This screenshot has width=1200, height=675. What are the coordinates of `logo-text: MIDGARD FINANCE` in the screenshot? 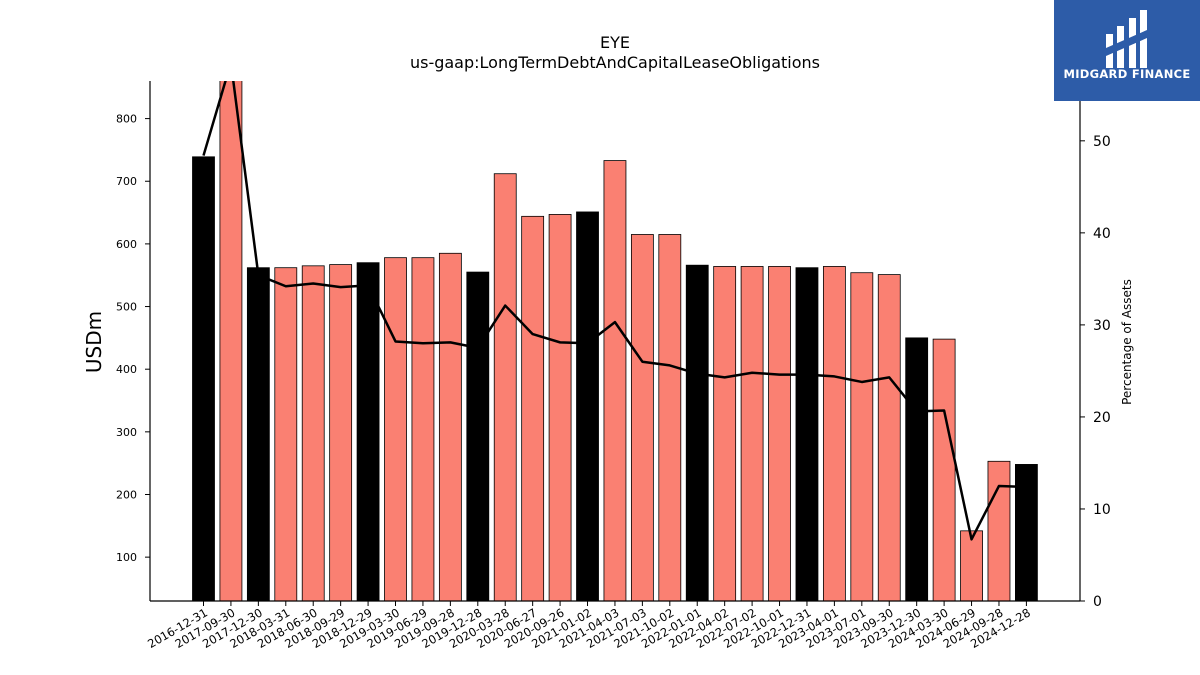 It's located at (1127, 74).